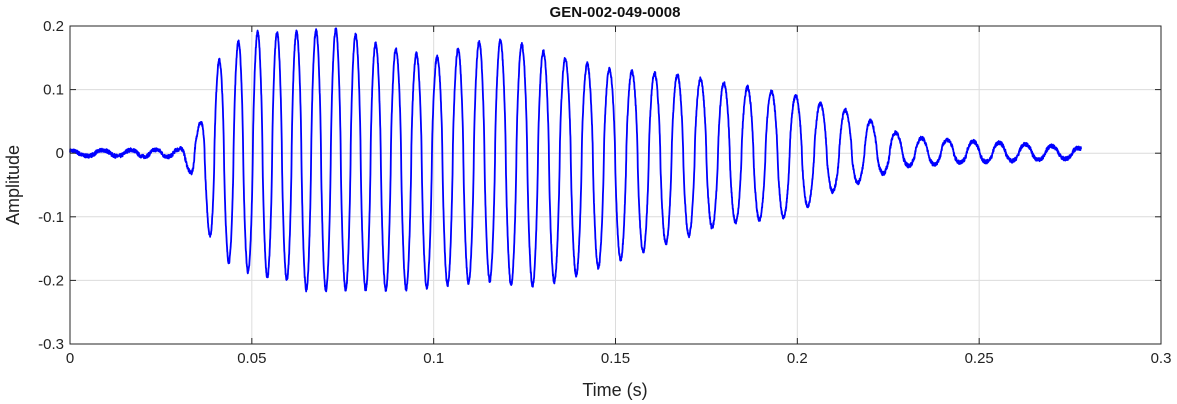 This screenshot has width=1177, height=404. What do you see at coordinates (433, 358) in the screenshot?
I see `x-tick-label: 0.1` at bounding box center [433, 358].